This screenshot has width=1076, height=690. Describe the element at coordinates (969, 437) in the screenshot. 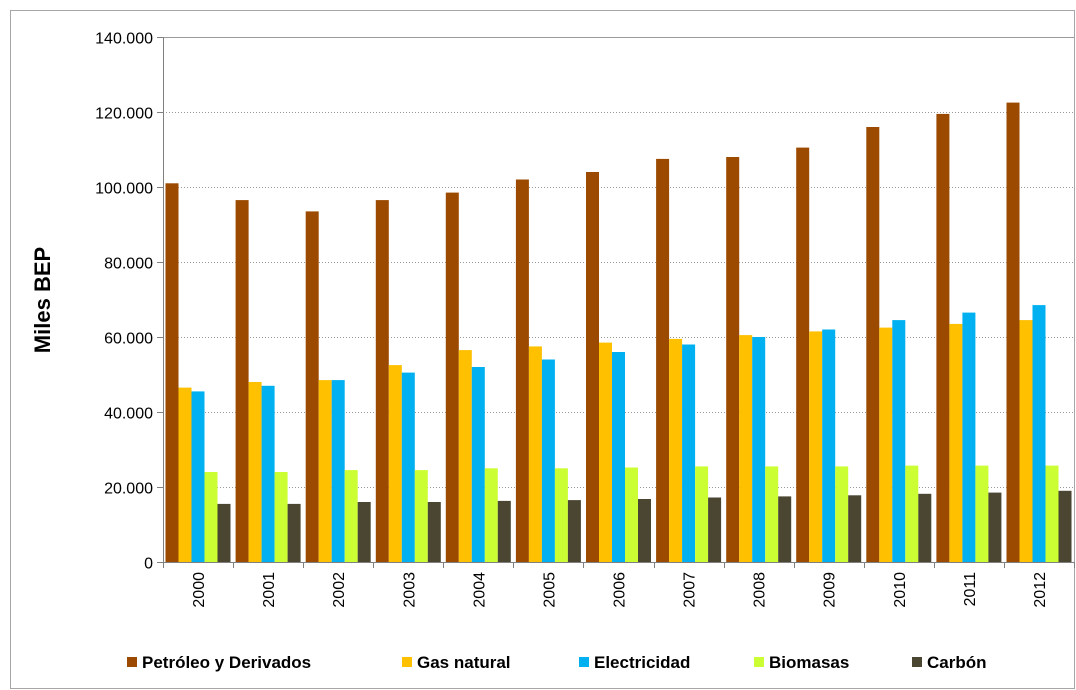

I see `bar-electricidad-2011` at that location.